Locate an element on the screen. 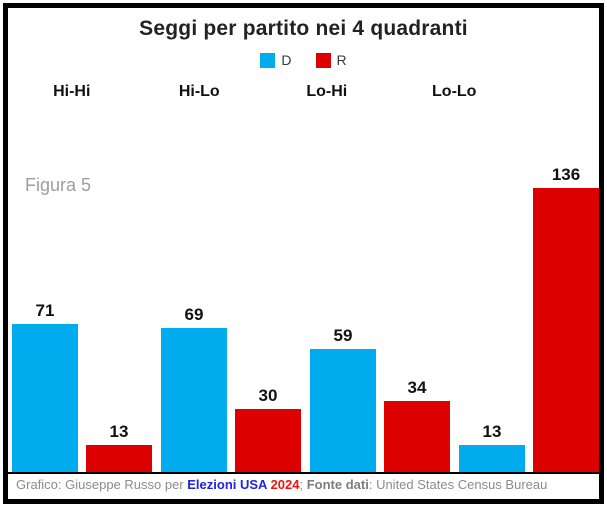 This screenshot has width=607, height=507. bar-slot-r-lo-hi: 34 is located at coordinates (417, 425).